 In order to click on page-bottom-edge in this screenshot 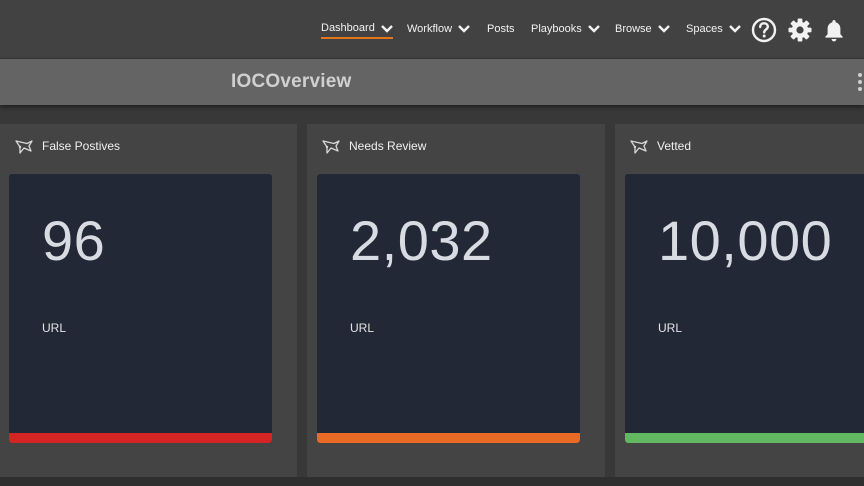, I will do `click(432, 481)`.